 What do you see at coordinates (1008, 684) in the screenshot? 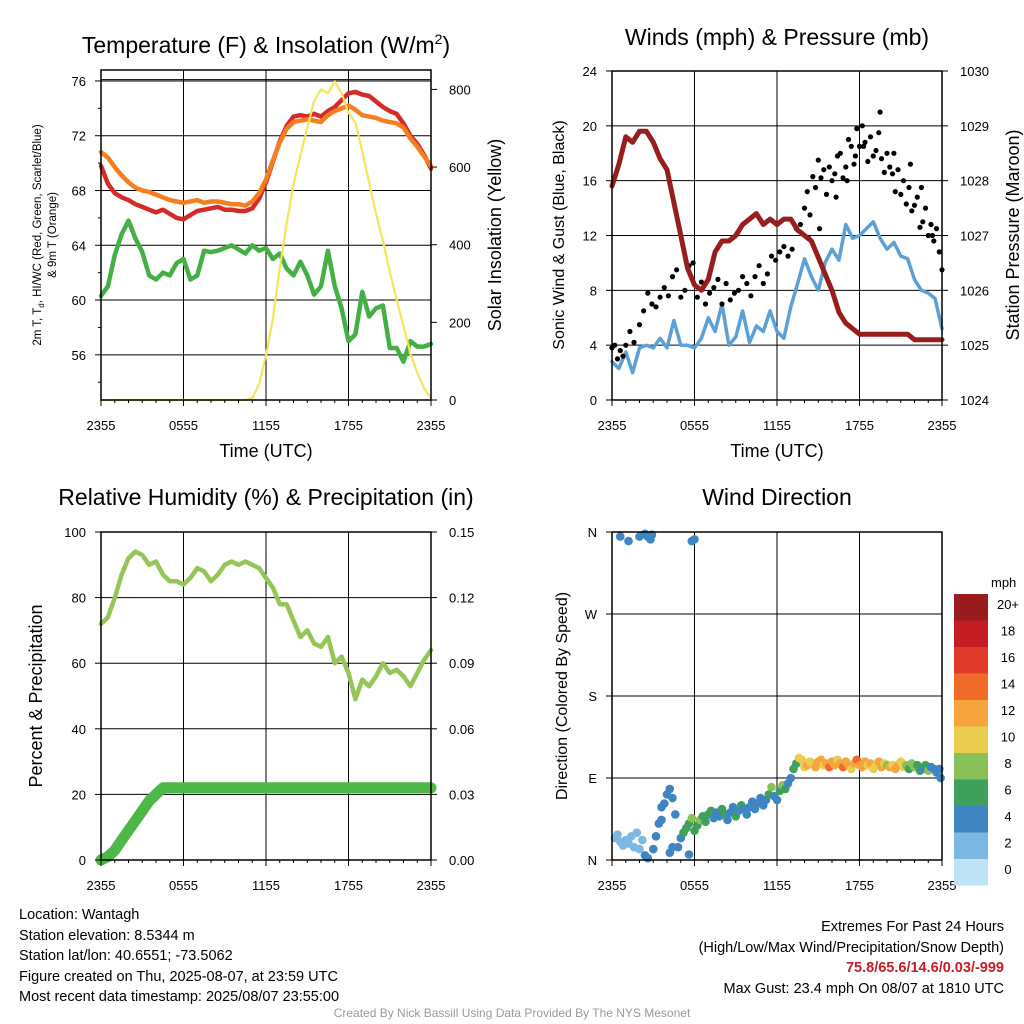
I see `legend-label: 14` at bounding box center [1008, 684].